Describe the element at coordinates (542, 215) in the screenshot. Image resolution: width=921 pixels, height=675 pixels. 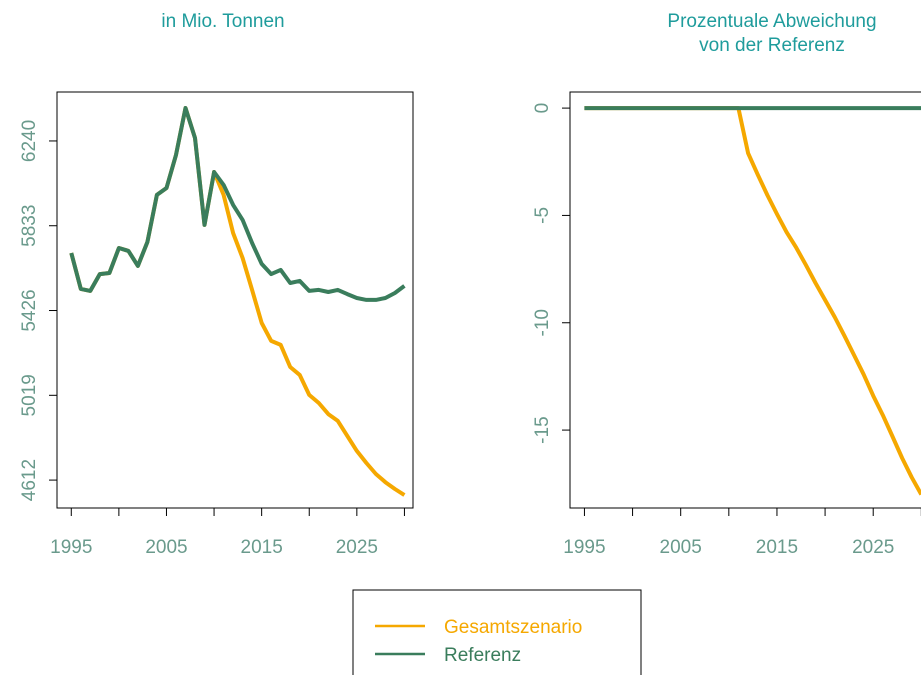
I see `y-tick-label: -5` at that location.